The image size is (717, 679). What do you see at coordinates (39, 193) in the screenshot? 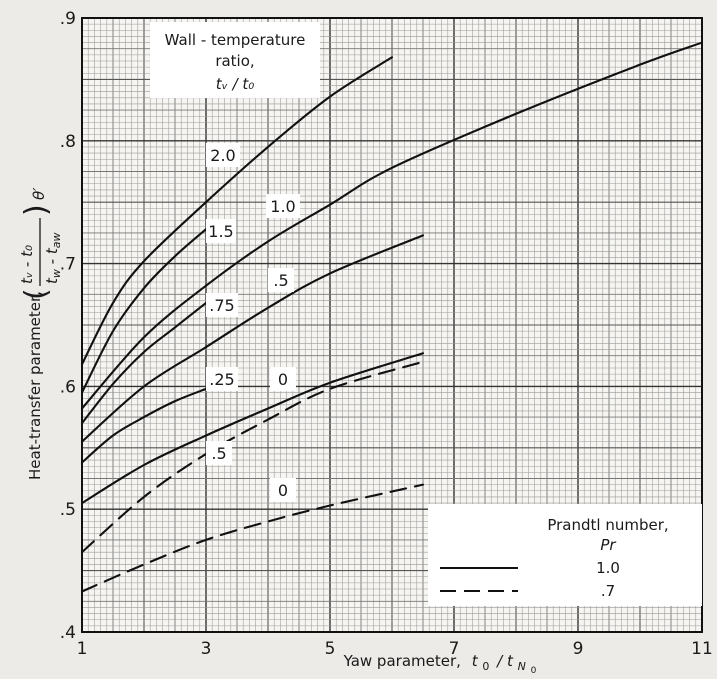
I see `y-axis-title-theta: θ′` at bounding box center [39, 193].